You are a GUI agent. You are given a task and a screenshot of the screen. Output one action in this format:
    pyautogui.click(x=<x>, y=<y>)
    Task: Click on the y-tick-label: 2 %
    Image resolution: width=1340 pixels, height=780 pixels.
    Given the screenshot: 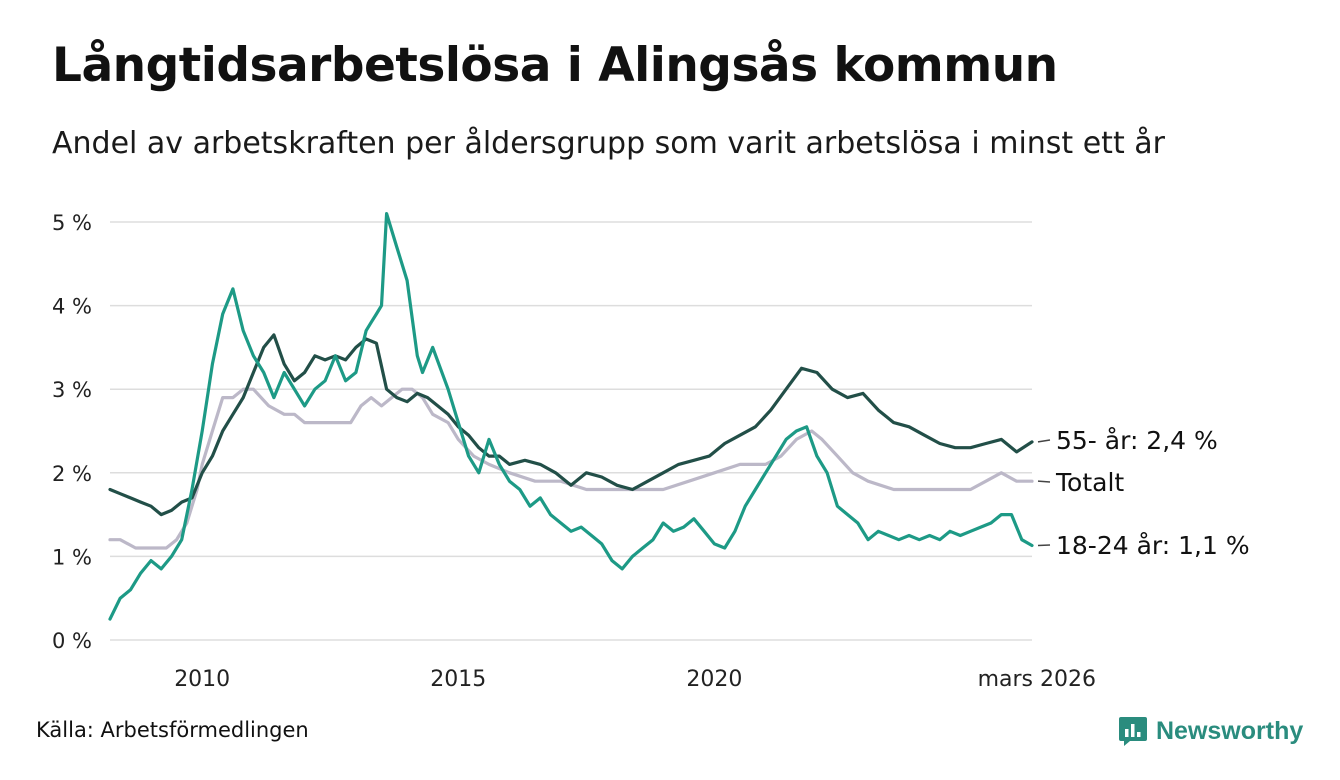 What is the action you would take?
    pyautogui.click(x=72, y=474)
    